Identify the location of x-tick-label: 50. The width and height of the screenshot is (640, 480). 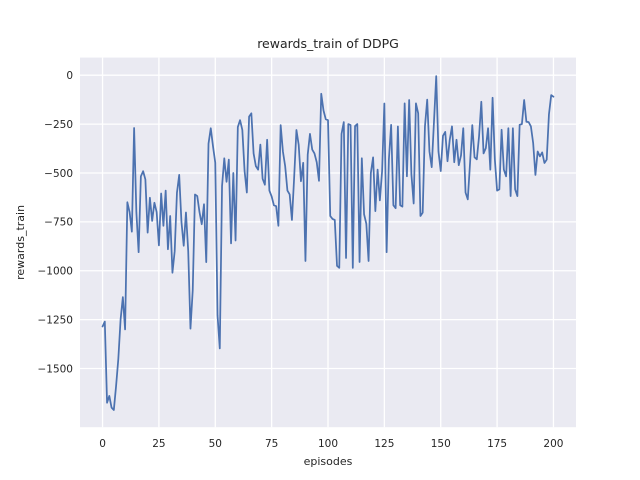
(215, 444).